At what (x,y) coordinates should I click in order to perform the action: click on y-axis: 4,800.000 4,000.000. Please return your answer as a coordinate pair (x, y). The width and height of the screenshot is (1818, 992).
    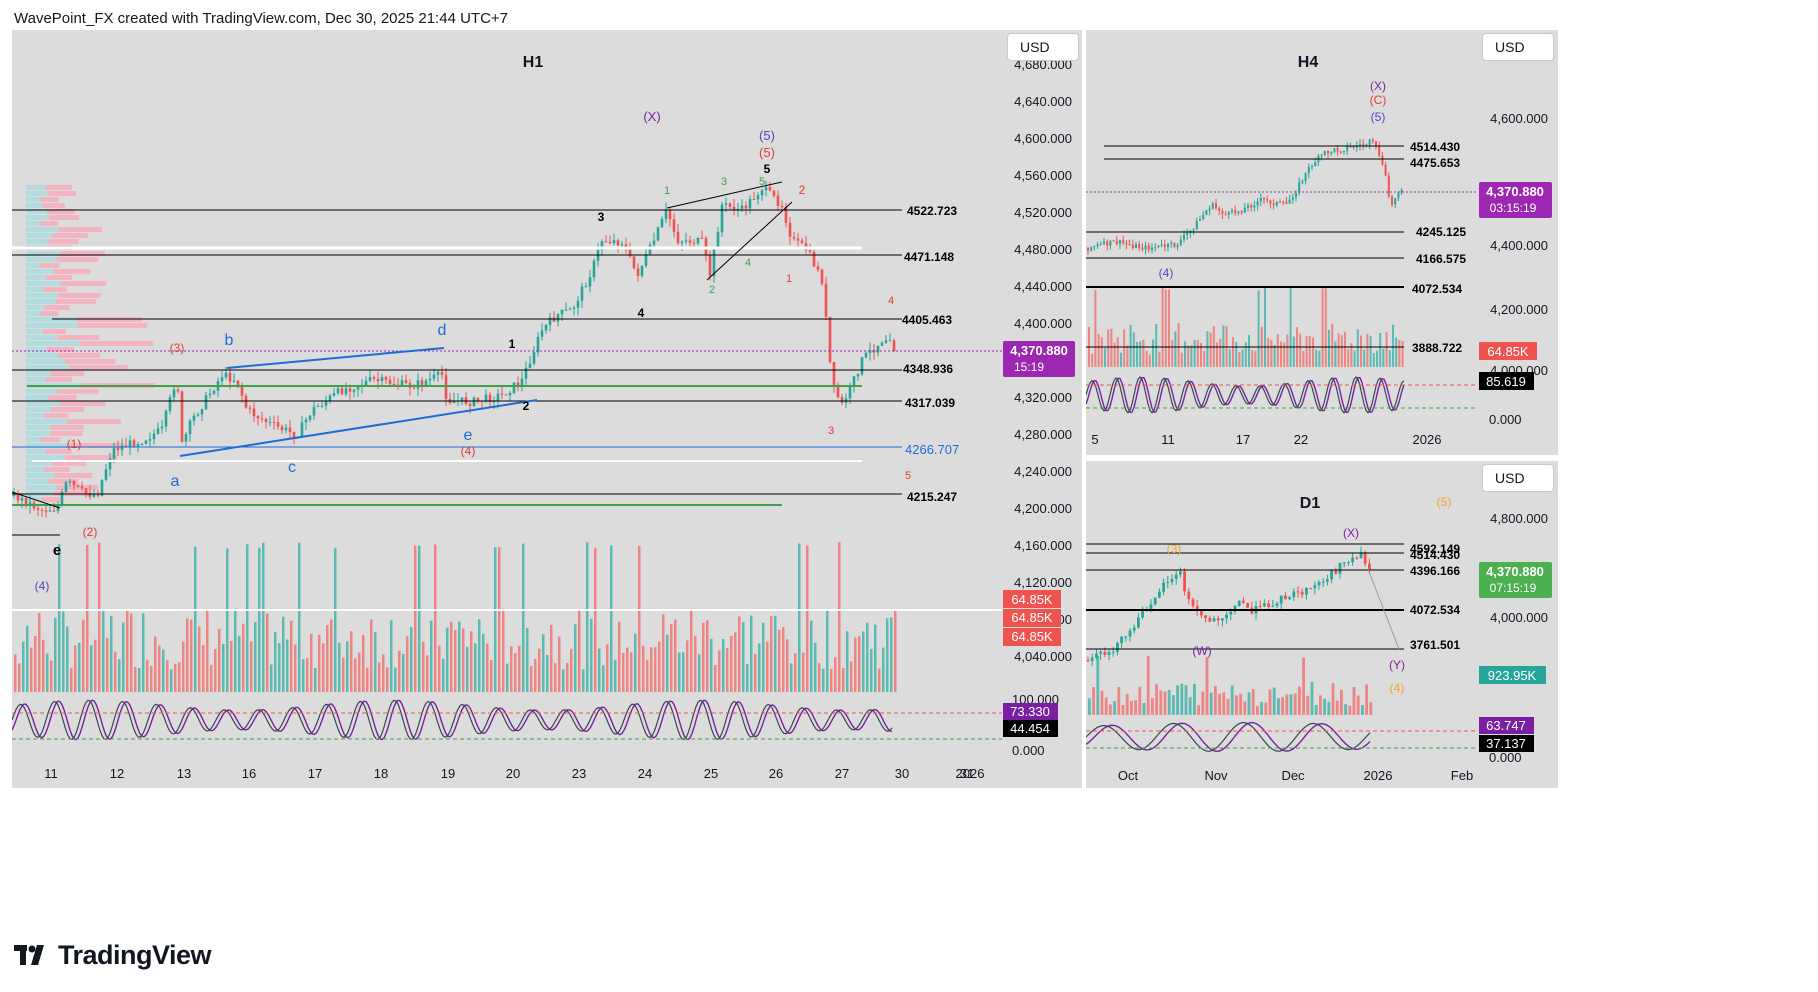
    Looking at the image, I should click on (1519, 568).